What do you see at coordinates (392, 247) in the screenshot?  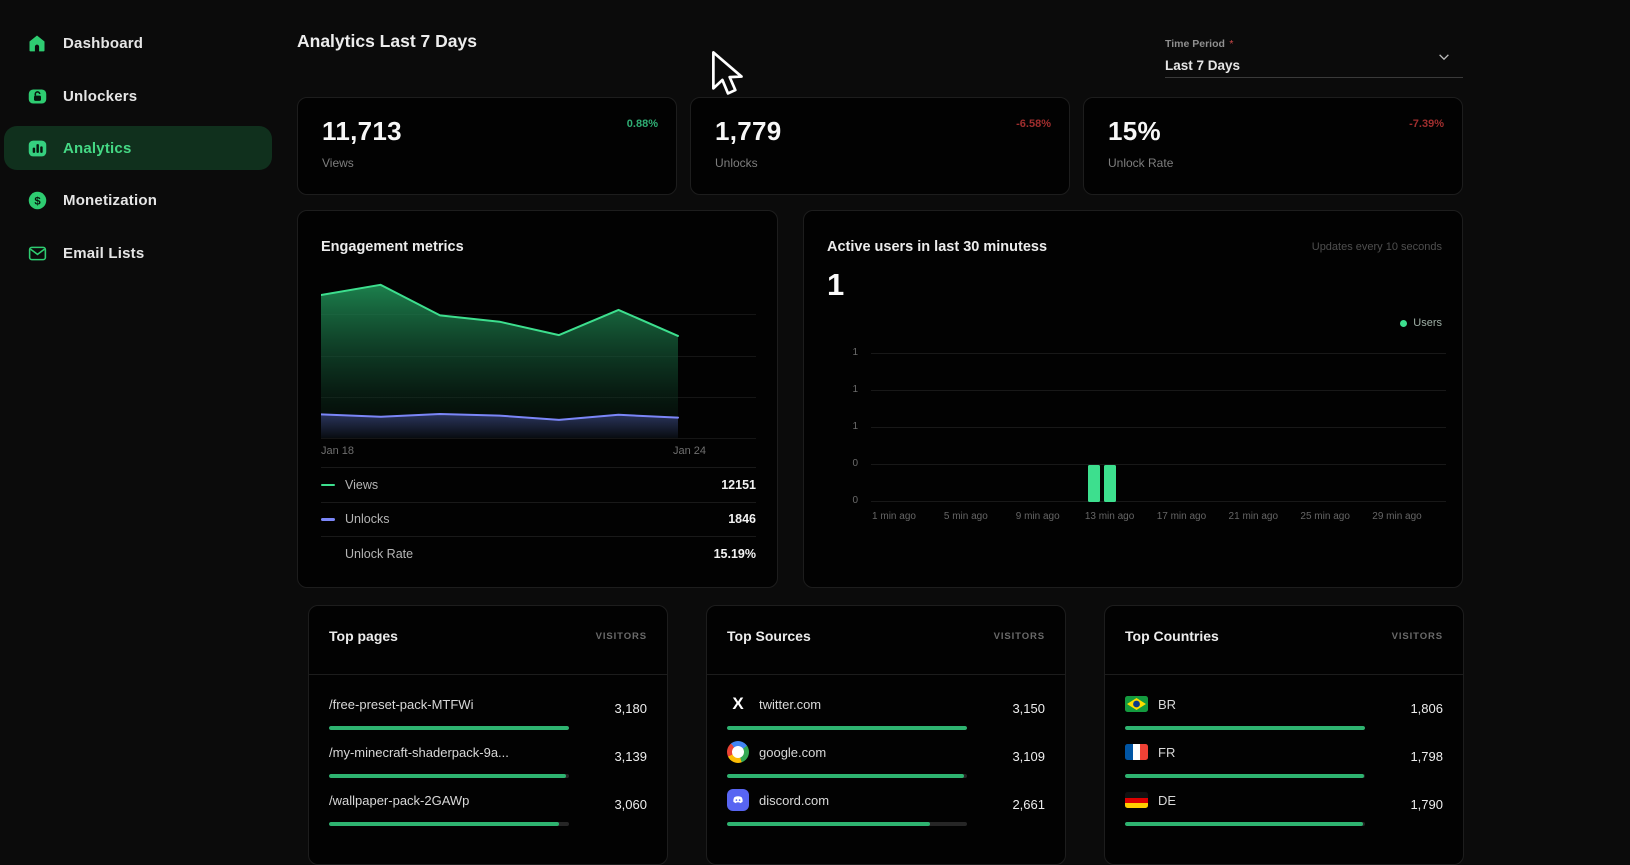 I see `engagement-title: Engagement metrics` at bounding box center [392, 247].